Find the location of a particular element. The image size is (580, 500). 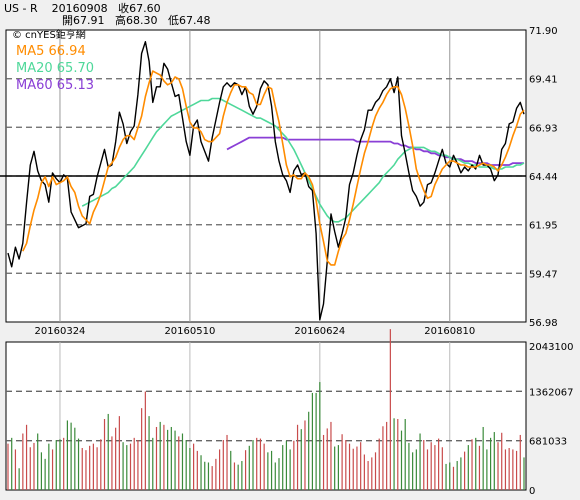

y-tick-label: 69.41 is located at coordinates (543, 80).